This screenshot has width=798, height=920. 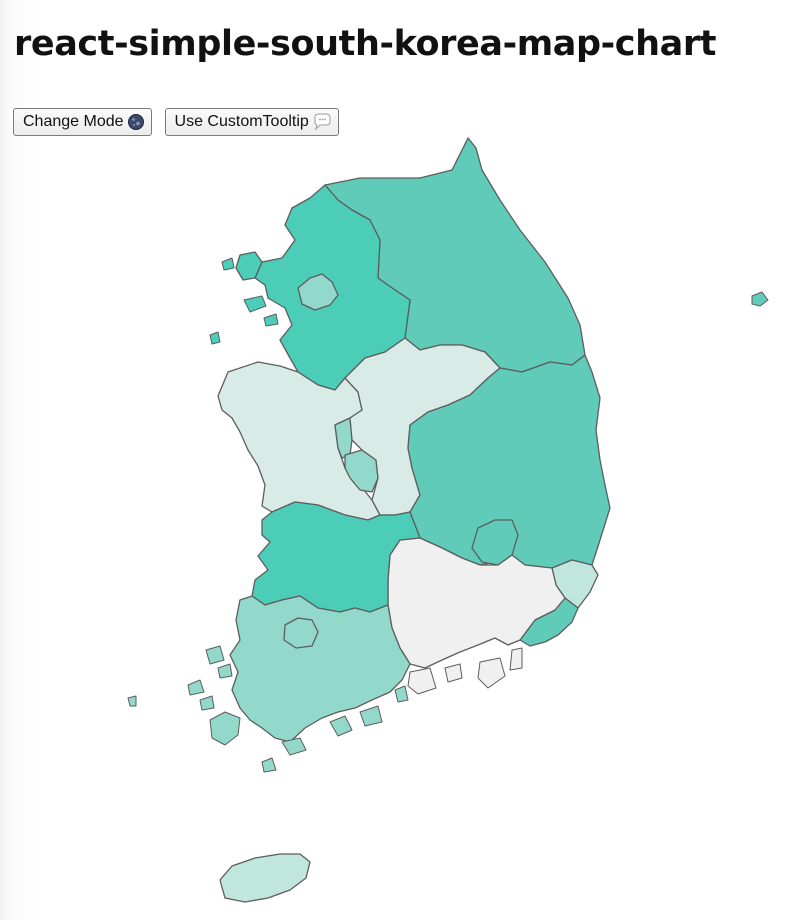 What do you see at coordinates (318, 292) in the screenshot?
I see `region-seoul` at bounding box center [318, 292].